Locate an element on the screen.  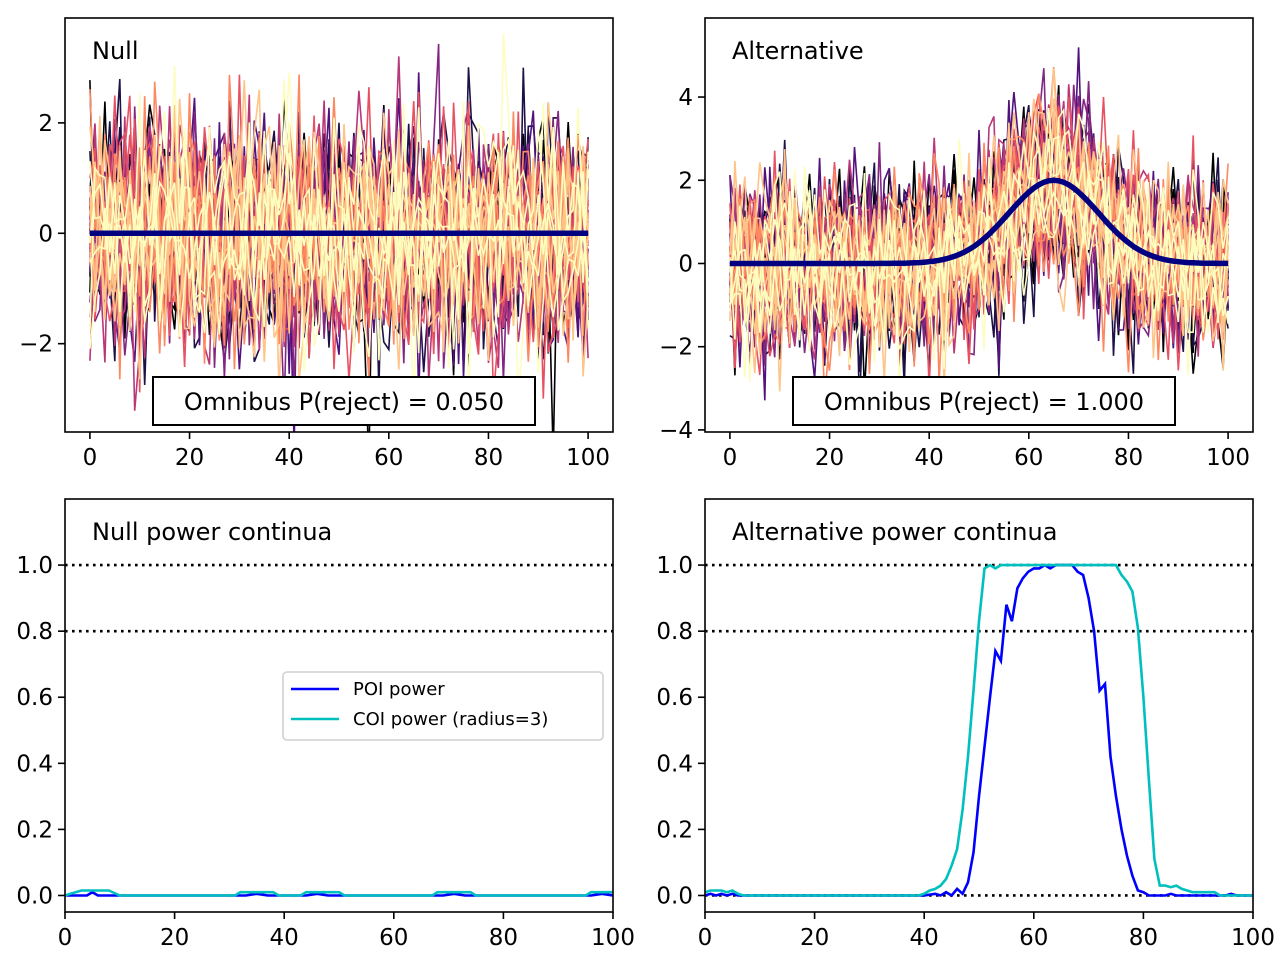
y-tick-label: 4 is located at coordinates (685, 98).